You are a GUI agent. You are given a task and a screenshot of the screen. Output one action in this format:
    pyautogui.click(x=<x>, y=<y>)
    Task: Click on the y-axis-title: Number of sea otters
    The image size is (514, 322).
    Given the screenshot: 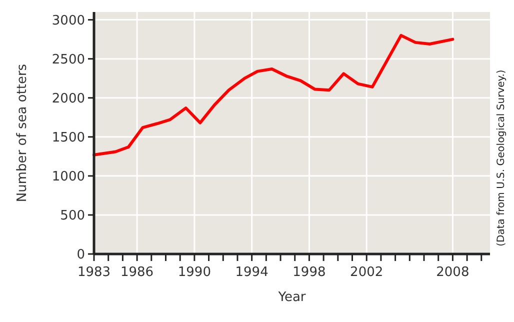 What is the action you would take?
    pyautogui.click(x=22, y=133)
    